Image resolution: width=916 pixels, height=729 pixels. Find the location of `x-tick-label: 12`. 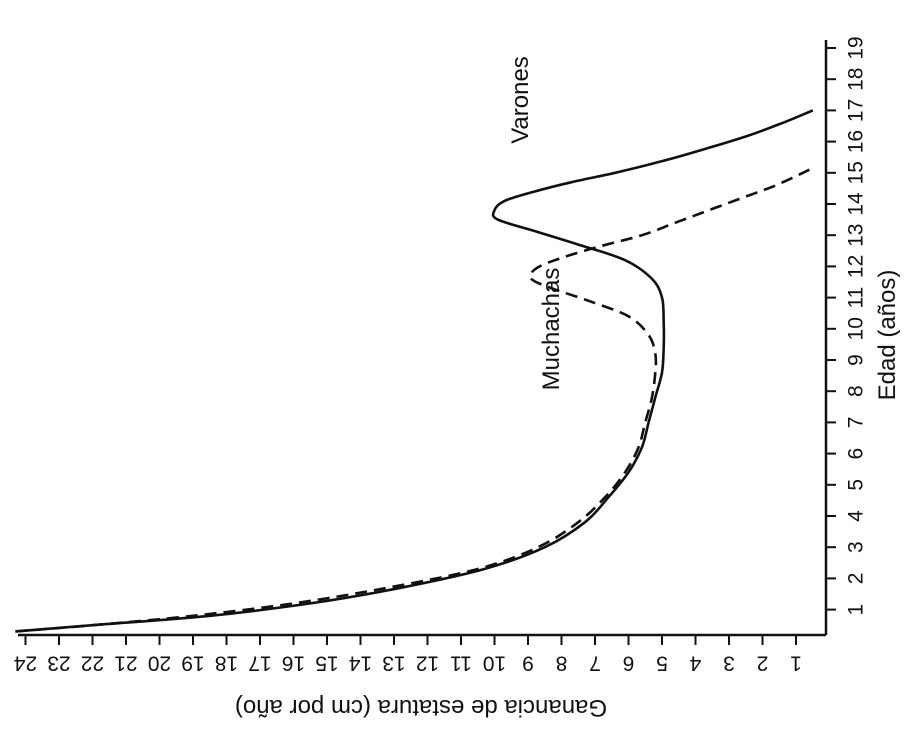

x-tick-label: 12 is located at coordinates (856, 266).